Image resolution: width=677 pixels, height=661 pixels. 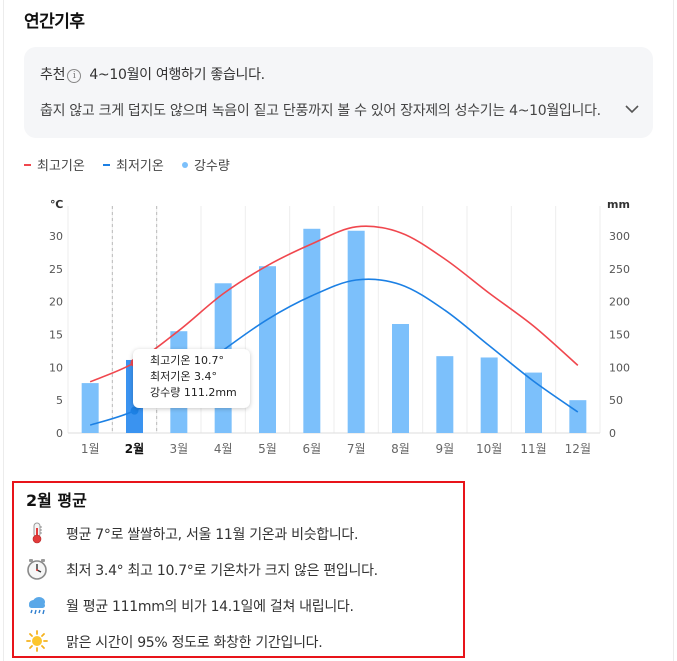 I want to click on y-right-tick-label: 150, so click(x=619, y=335).